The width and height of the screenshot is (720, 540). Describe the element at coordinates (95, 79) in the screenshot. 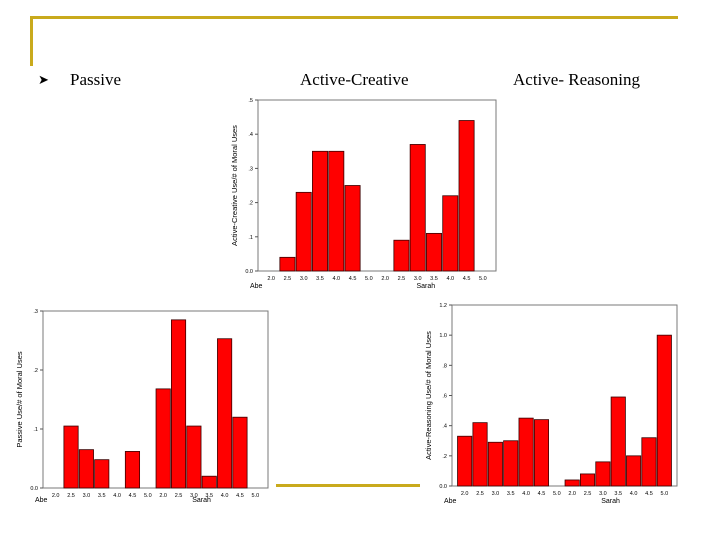

I see `heading-passive: Passive` at that location.